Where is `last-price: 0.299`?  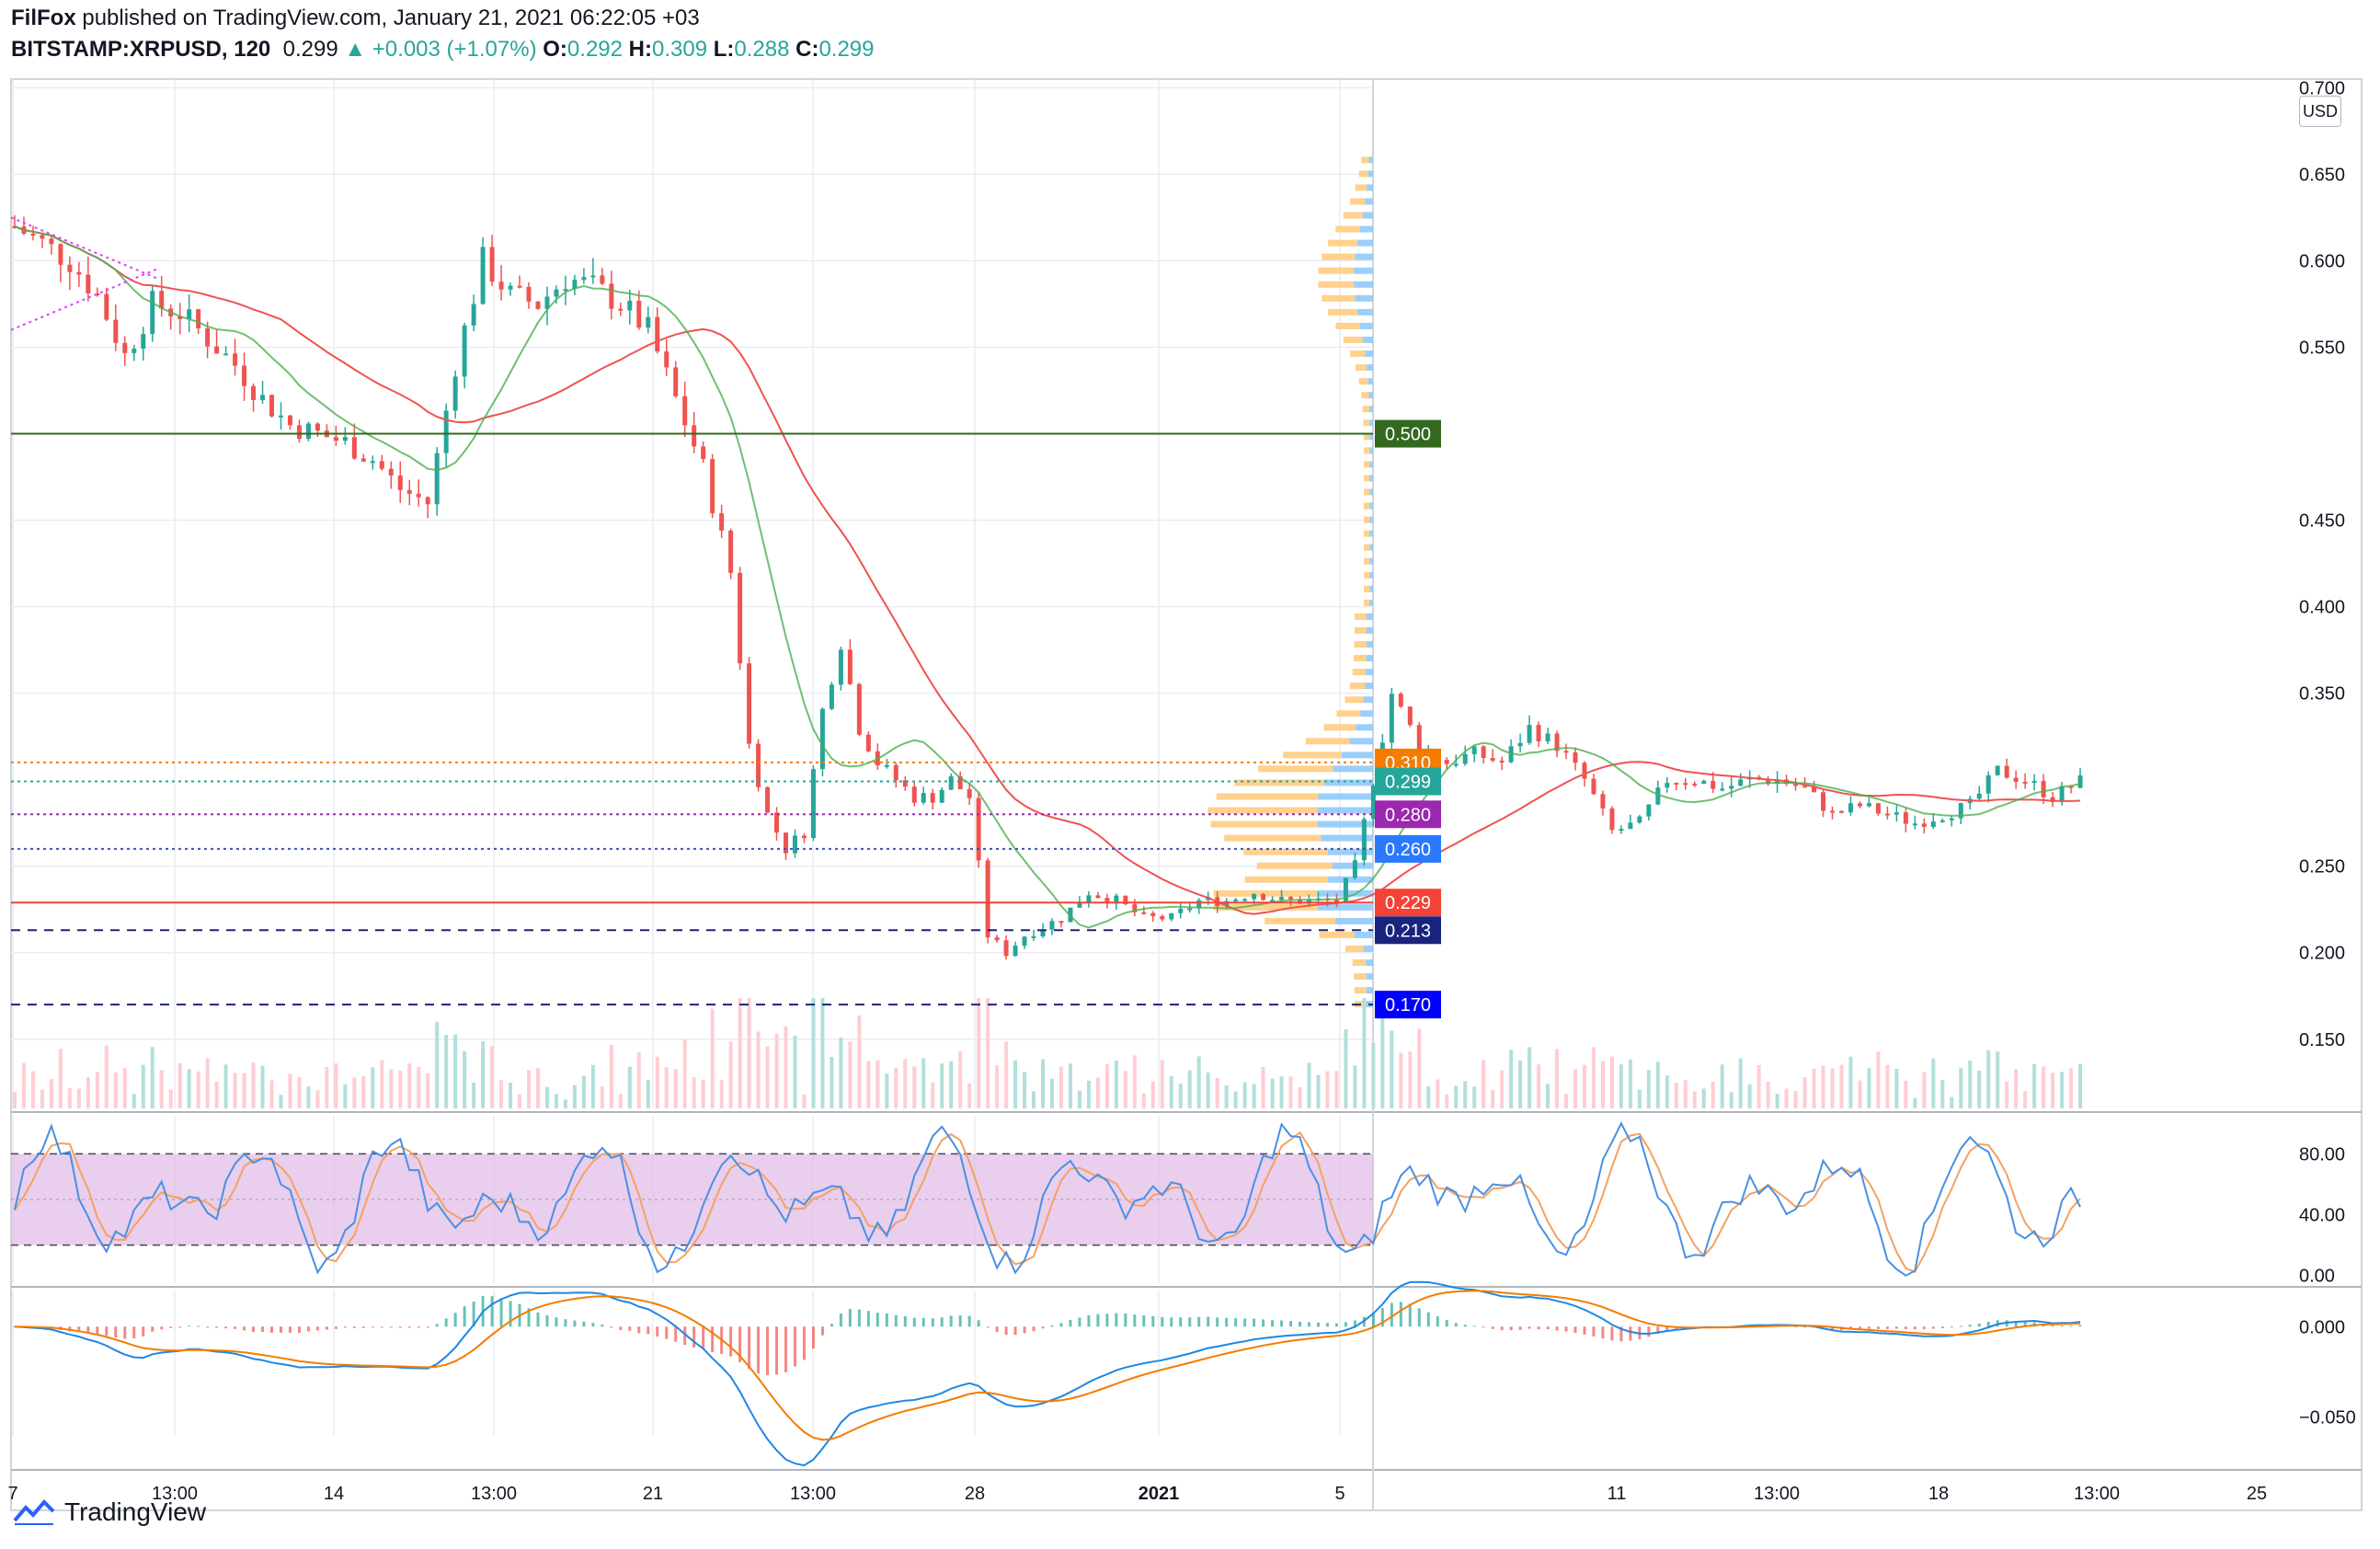 last-price: 0.299 is located at coordinates (310, 50).